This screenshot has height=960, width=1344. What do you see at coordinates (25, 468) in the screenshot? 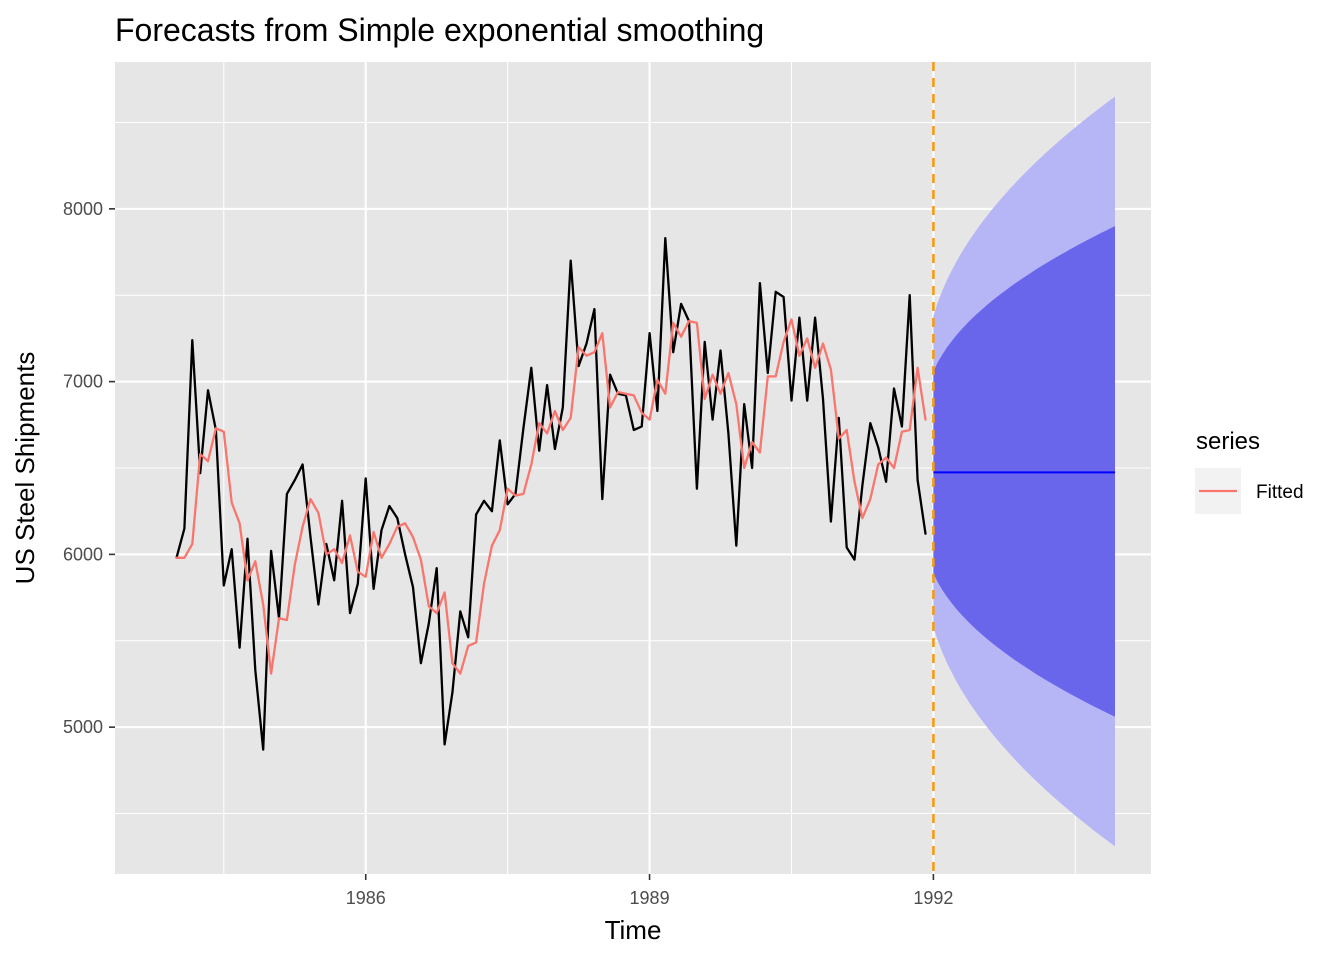
I see `y-axis-title: US Steel Shipments` at bounding box center [25, 468].